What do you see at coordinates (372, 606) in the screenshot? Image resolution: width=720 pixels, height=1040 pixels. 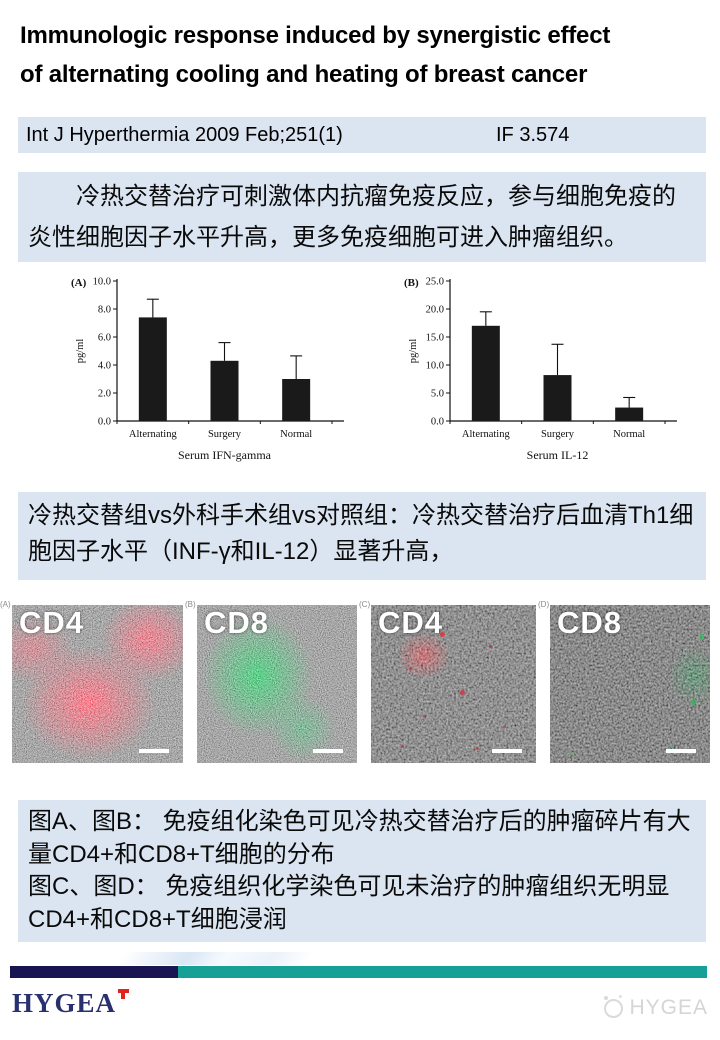 I see `red-speckle-dots` at bounding box center [372, 606].